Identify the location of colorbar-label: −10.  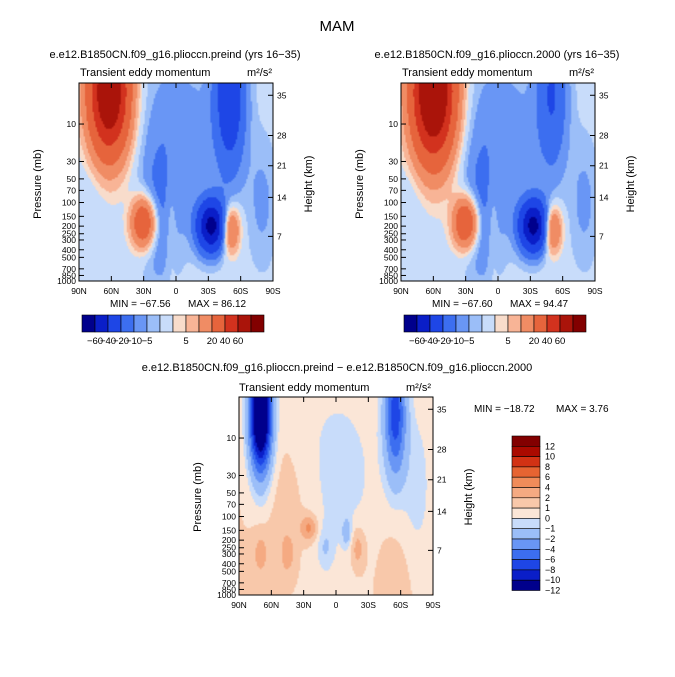
(552, 580).